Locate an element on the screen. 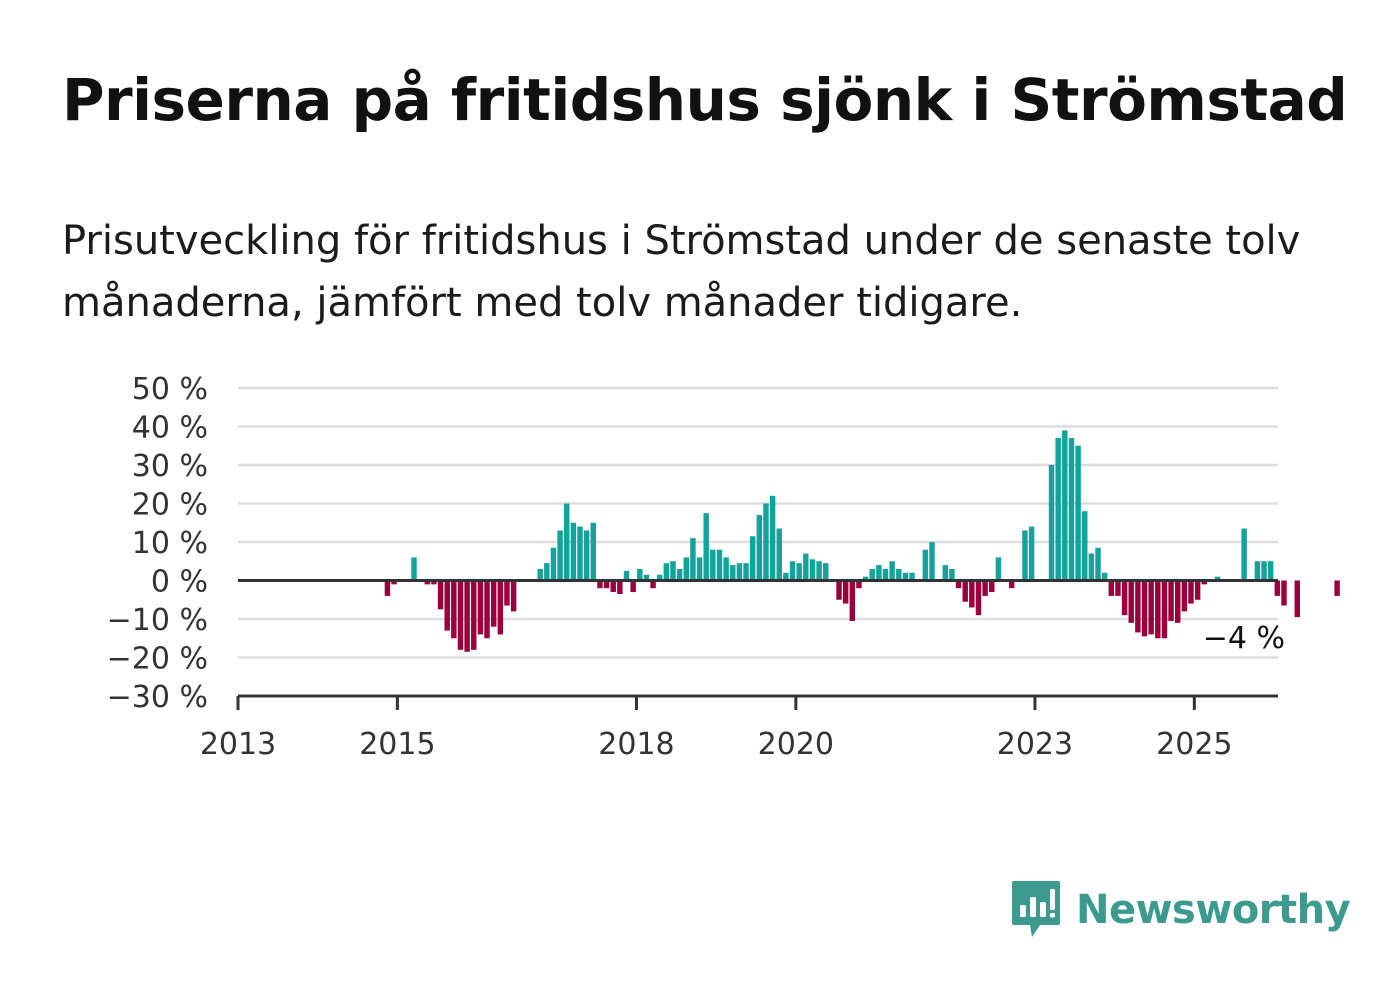 The height and width of the screenshot is (999, 1382). x-tick-label: 2023 is located at coordinates (1035, 744).